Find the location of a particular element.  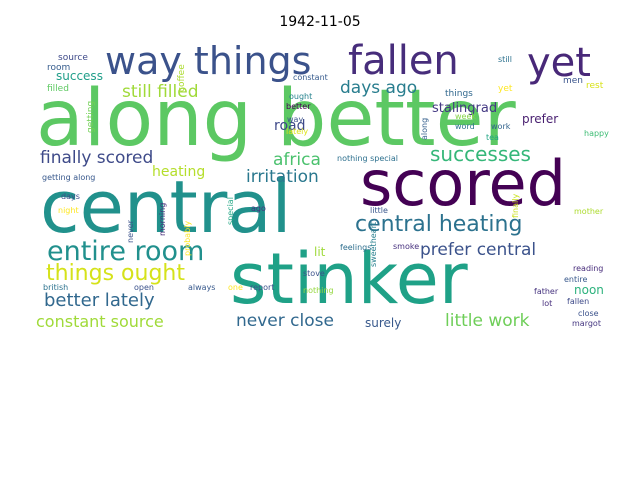

cloud-word-things-ought: things ought is located at coordinates (115, 273).